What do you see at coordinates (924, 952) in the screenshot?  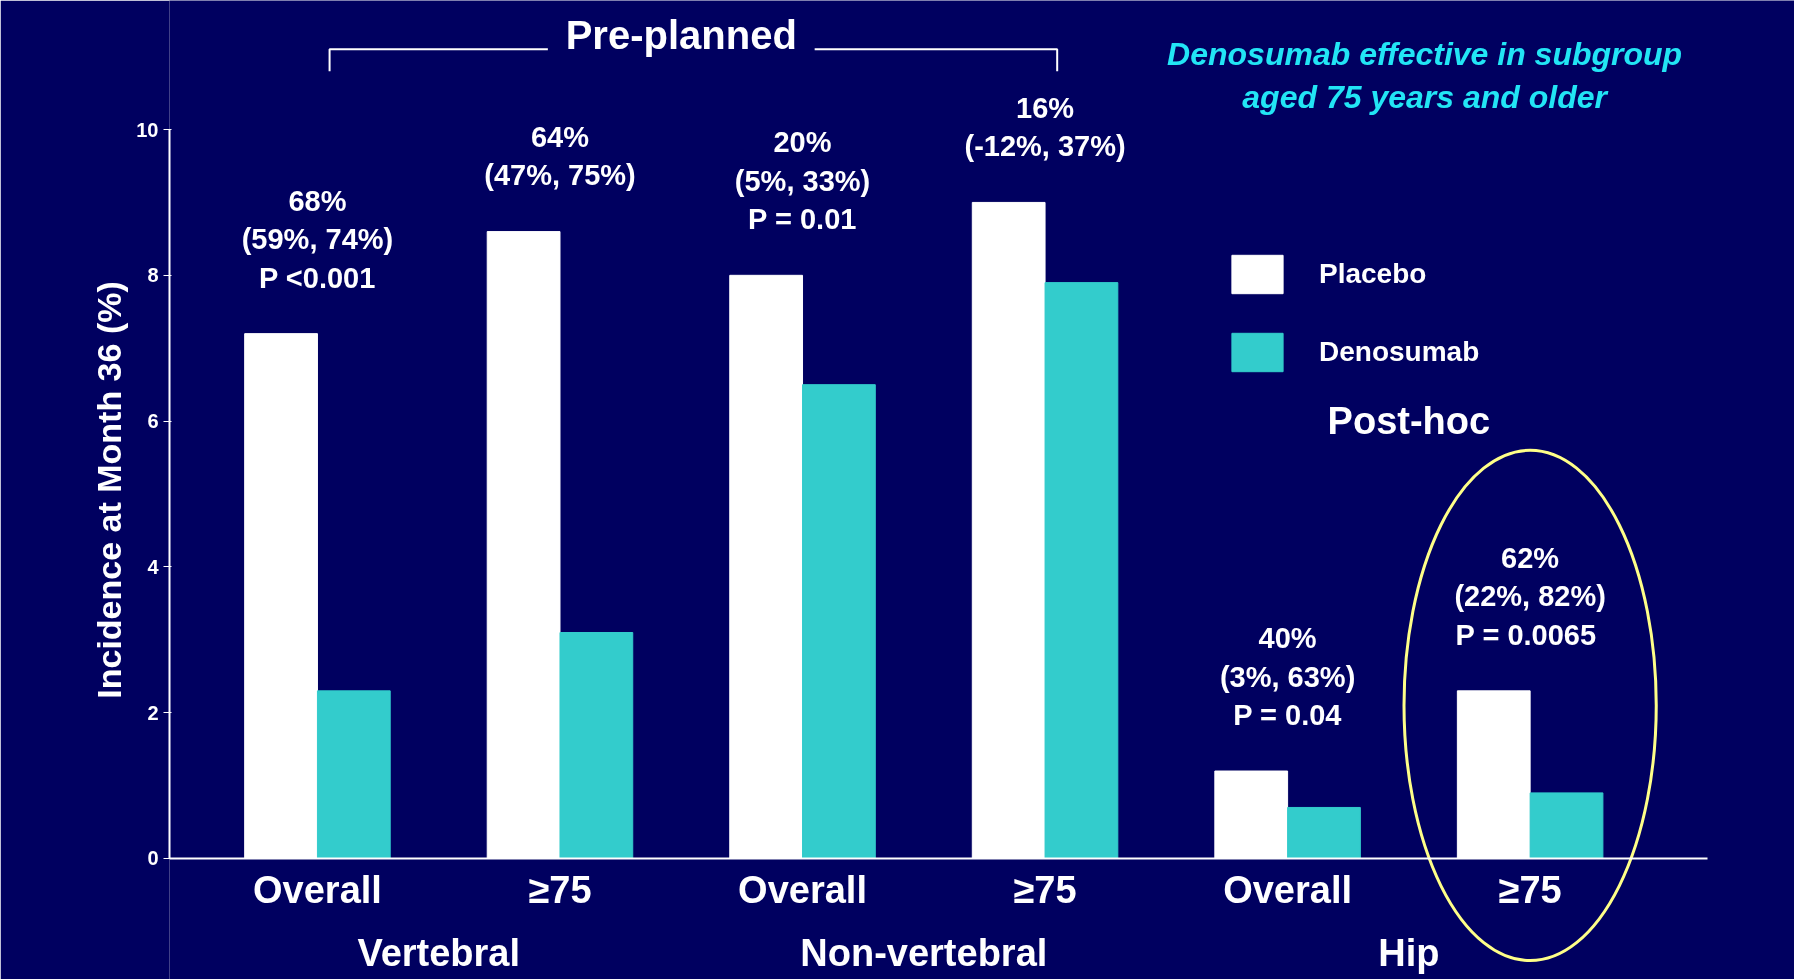 I see `text: Non-vertebral` at bounding box center [924, 952].